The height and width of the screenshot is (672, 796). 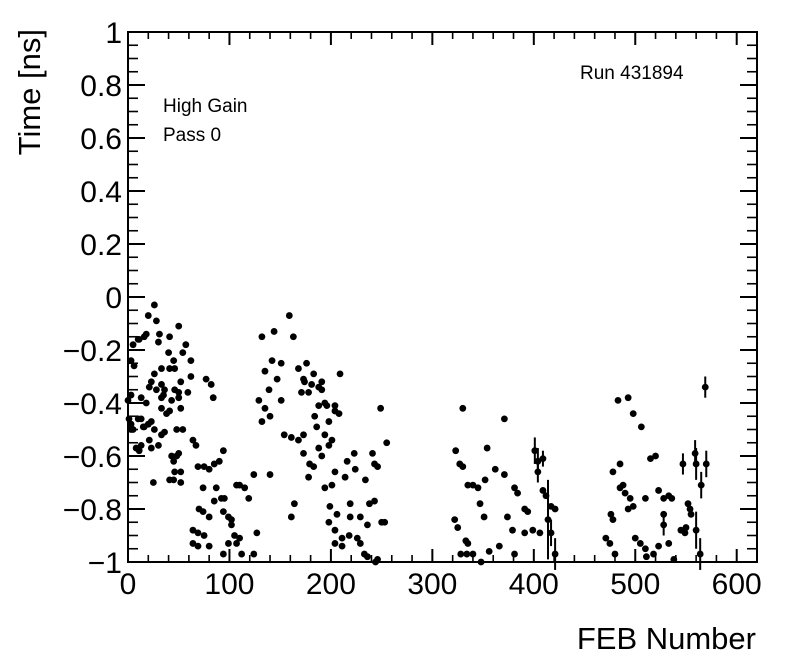 What do you see at coordinates (737, 584) in the screenshot?
I see `x-tick-label: 600` at bounding box center [737, 584].